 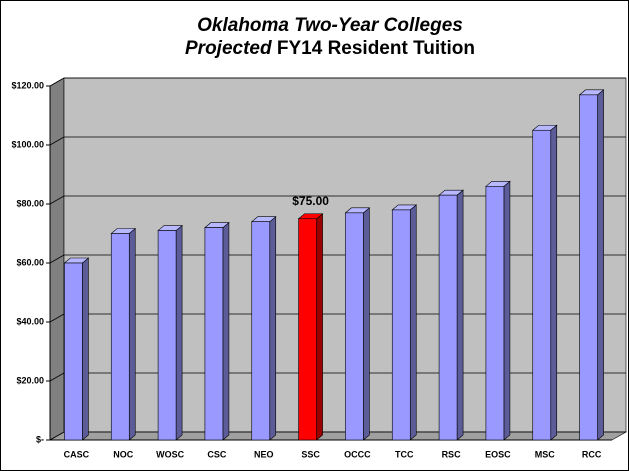 What do you see at coordinates (404, 454) in the screenshot?
I see `x-tick-label: TCC` at bounding box center [404, 454].